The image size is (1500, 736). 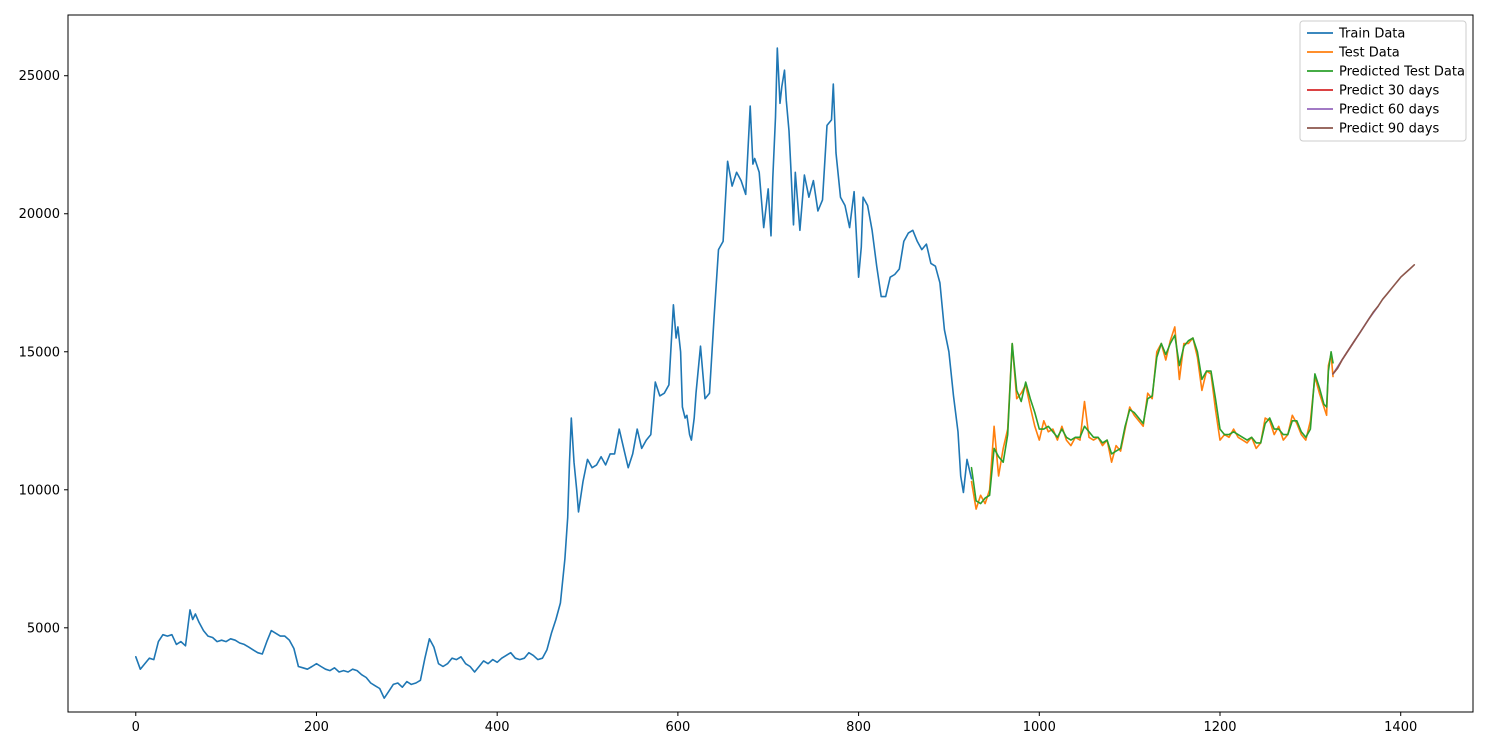 What do you see at coordinates (858, 727) in the screenshot?
I see `x-tick-label: 800` at bounding box center [858, 727].